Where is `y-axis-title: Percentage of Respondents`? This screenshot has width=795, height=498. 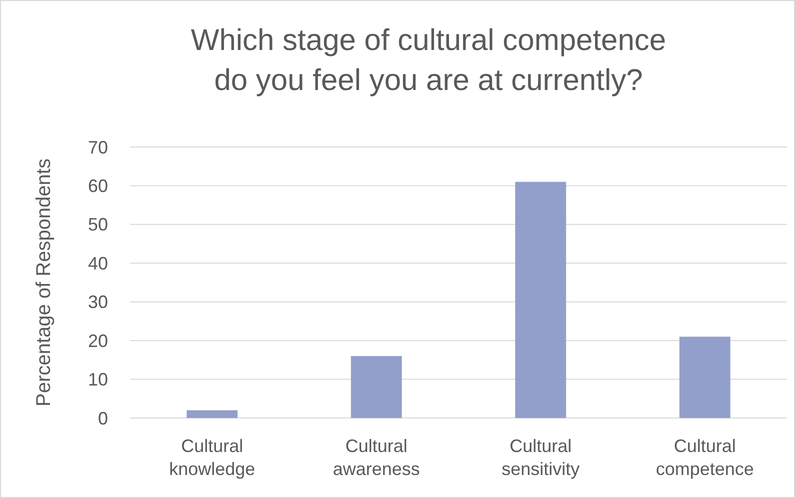 y-axis-title: Percentage of Respondents is located at coordinates (44, 282).